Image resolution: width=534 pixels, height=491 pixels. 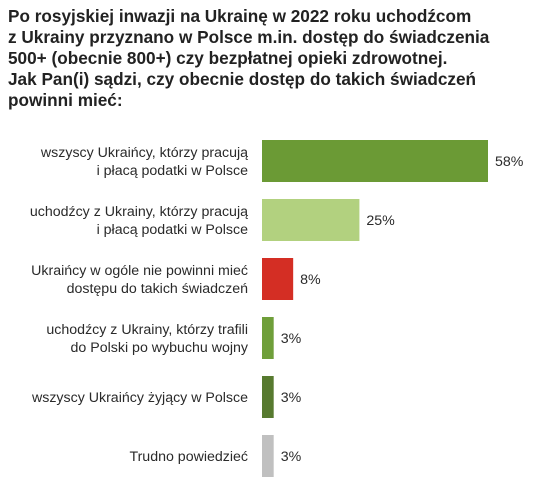 What do you see at coordinates (509, 162) in the screenshot?
I see `value-label-0: 58%` at bounding box center [509, 162].